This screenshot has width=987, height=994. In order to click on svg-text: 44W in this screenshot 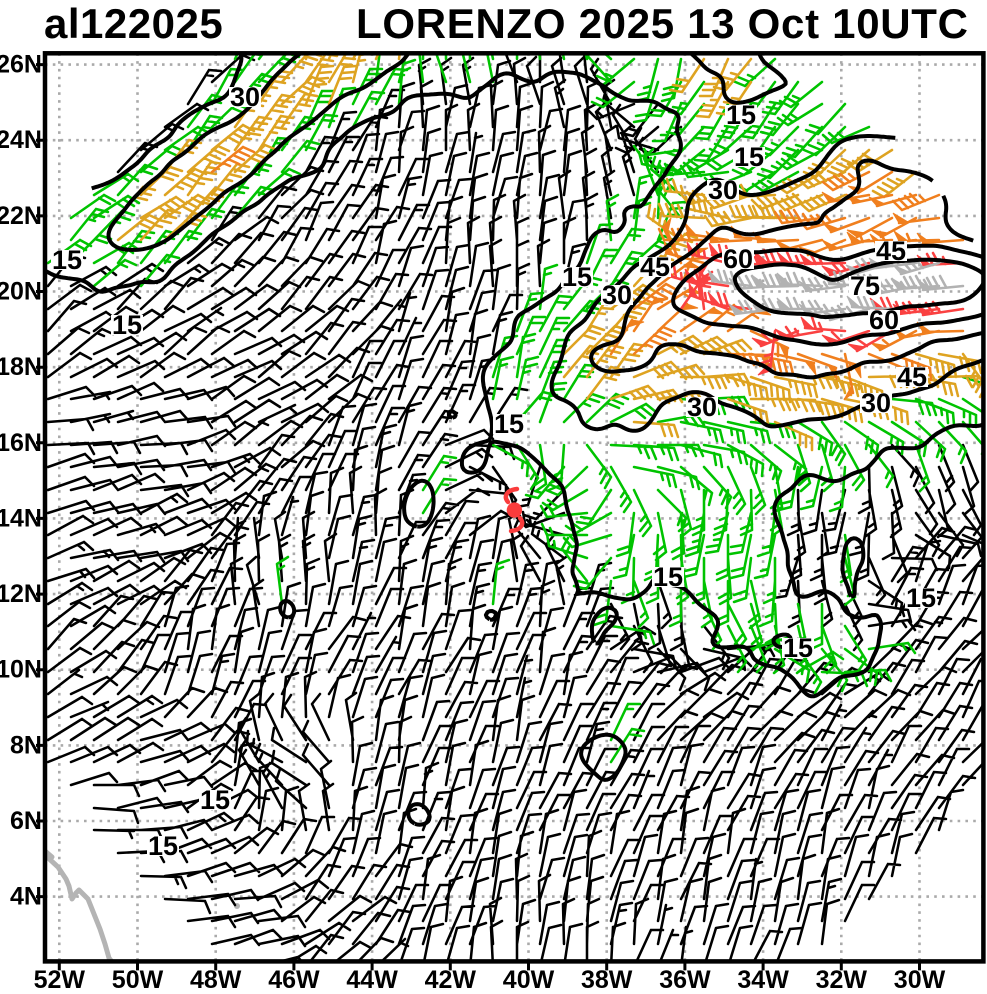, I will do `click(372, 977)`.